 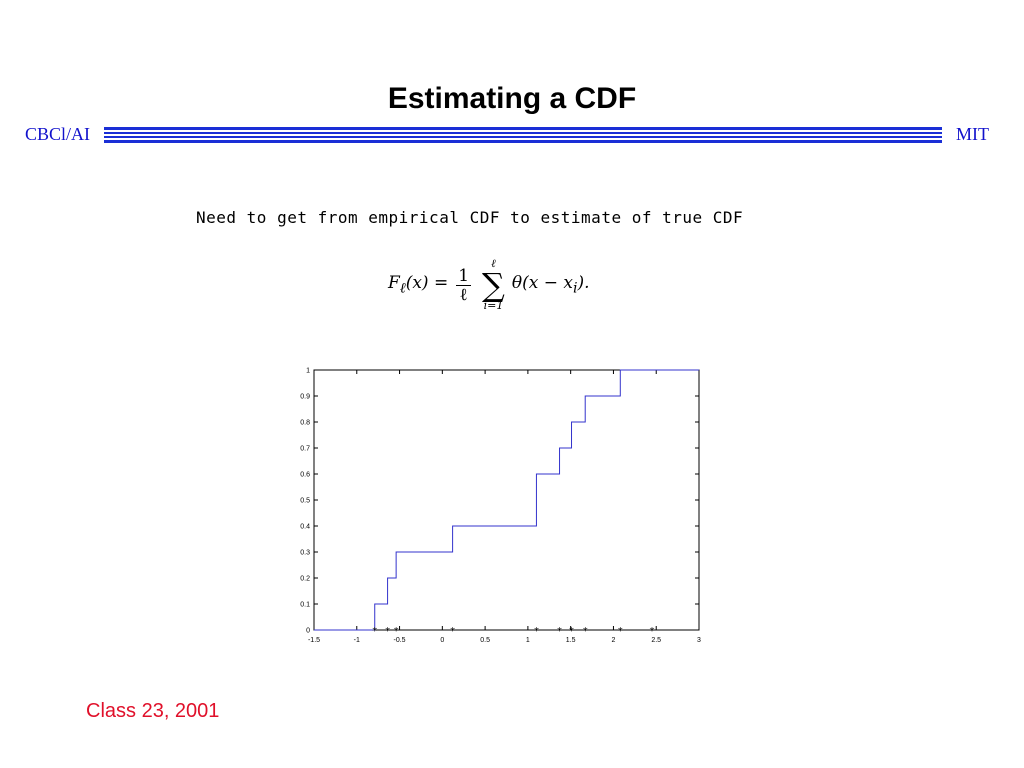 What do you see at coordinates (418, 284) in the screenshot?
I see `formula-lhs: Fℓ(x) =` at bounding box center [418, 284].